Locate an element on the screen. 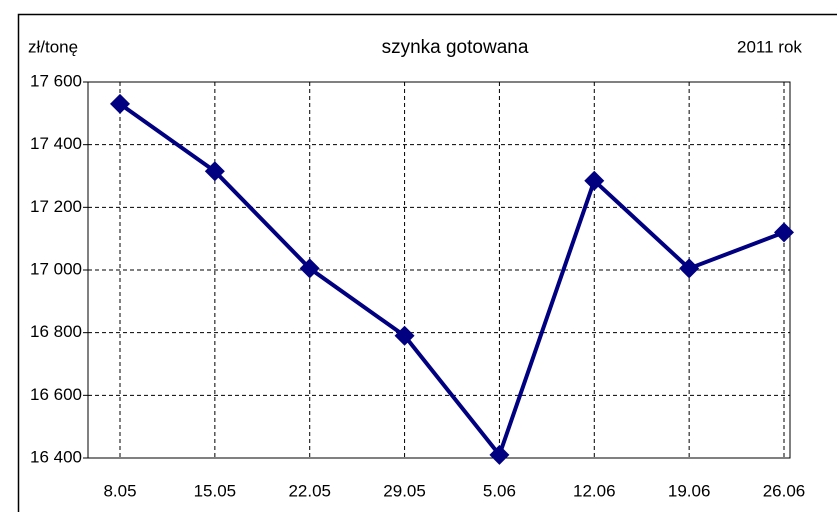 The image size is (837, 517). y-tick-label: 17 400 is located at coordinates (56, 143).